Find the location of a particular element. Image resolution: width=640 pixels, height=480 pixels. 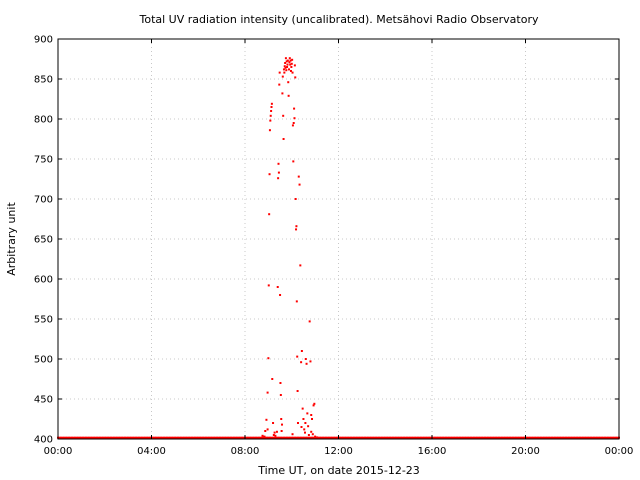

x-tick-label: 20:00 is located at coordinates (525, 451).